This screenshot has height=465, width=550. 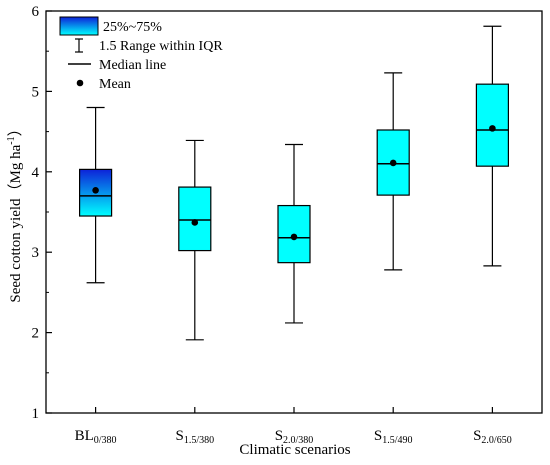 I want to click on legend-mean-label: Mean, so click(x=115, y=84).